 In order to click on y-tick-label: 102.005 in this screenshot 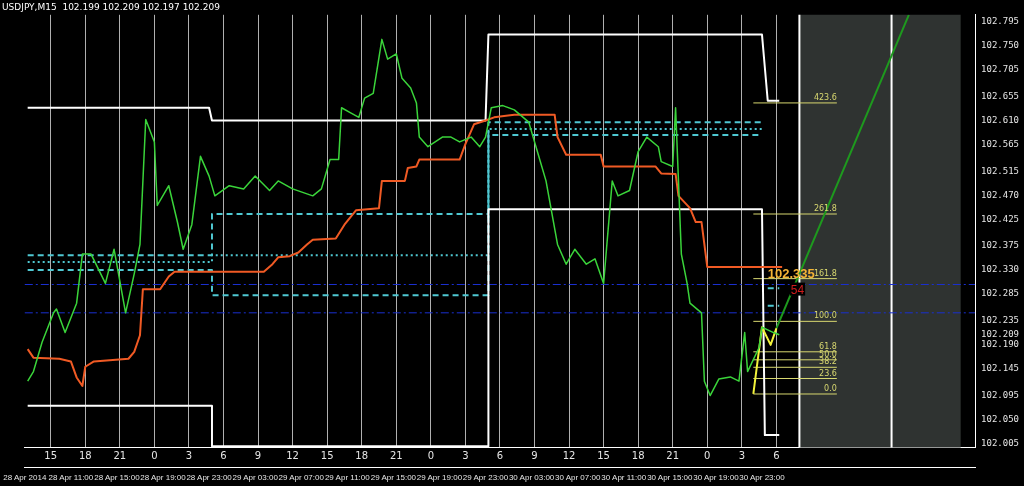, I will do `click(1000, 443)`.